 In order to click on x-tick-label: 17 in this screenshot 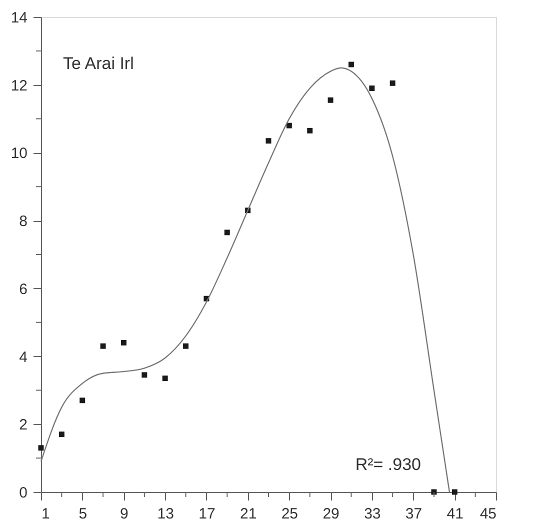, I will do `click(207, 514)`.